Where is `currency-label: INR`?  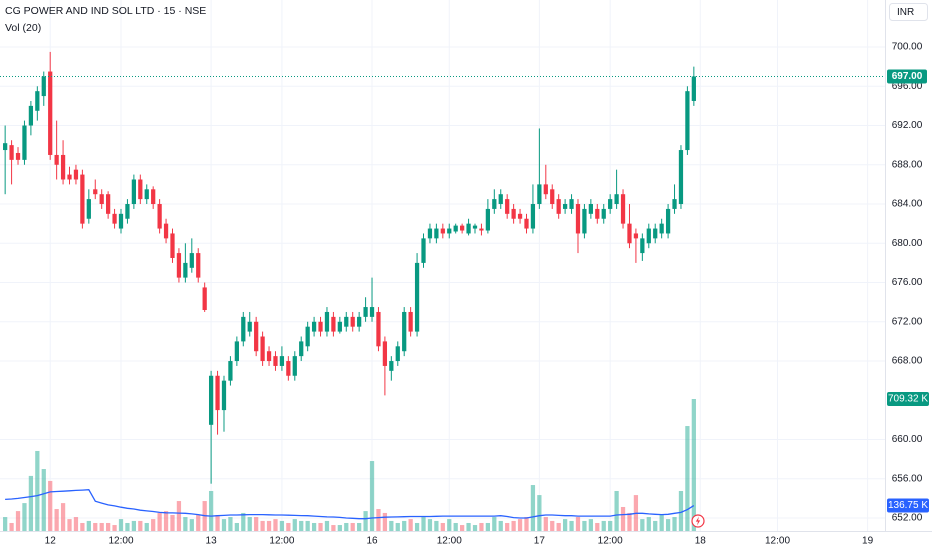 currency-label: INR is located at coordinates (905, 12).